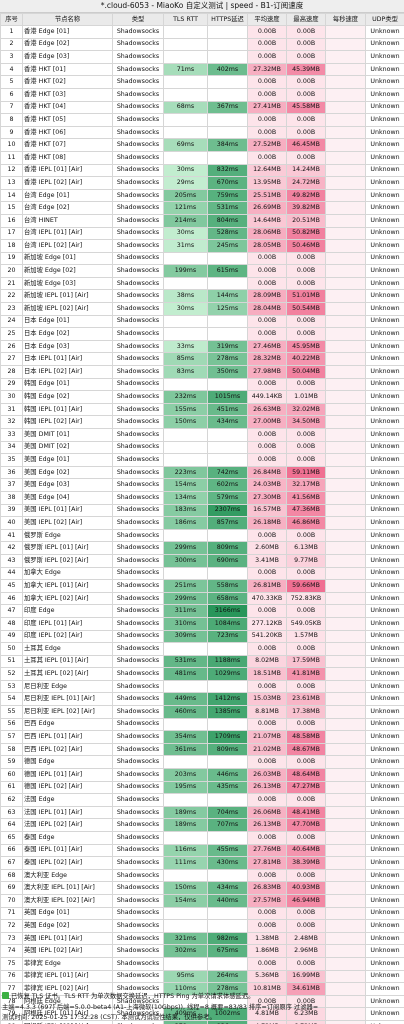 The image size is (404, 1024). What do you see at coordinates (267, 523) in the screenshot?
I see `avg-speed: 26.18MB` at bounding box center [267, 523].